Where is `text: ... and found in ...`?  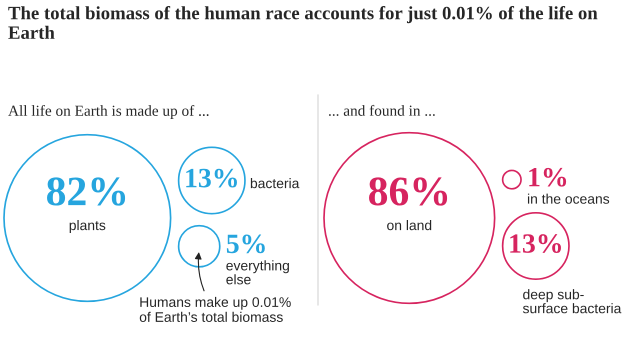
text: ... and found in ... is located at coordinates (382, 110).